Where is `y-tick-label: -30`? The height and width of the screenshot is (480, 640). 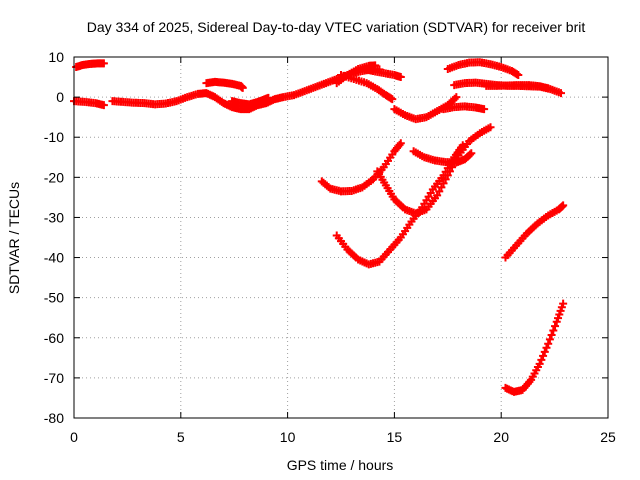 y-tick-label: -30 is located at coordinates (54, 217).